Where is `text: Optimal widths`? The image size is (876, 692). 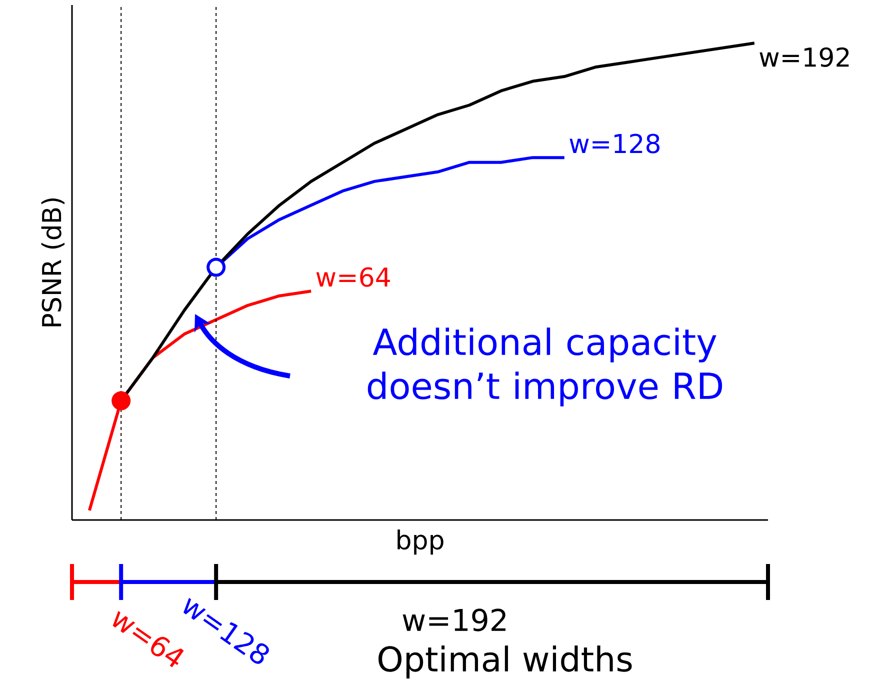
text: Optimal widths is located at coordinates (505, 662).